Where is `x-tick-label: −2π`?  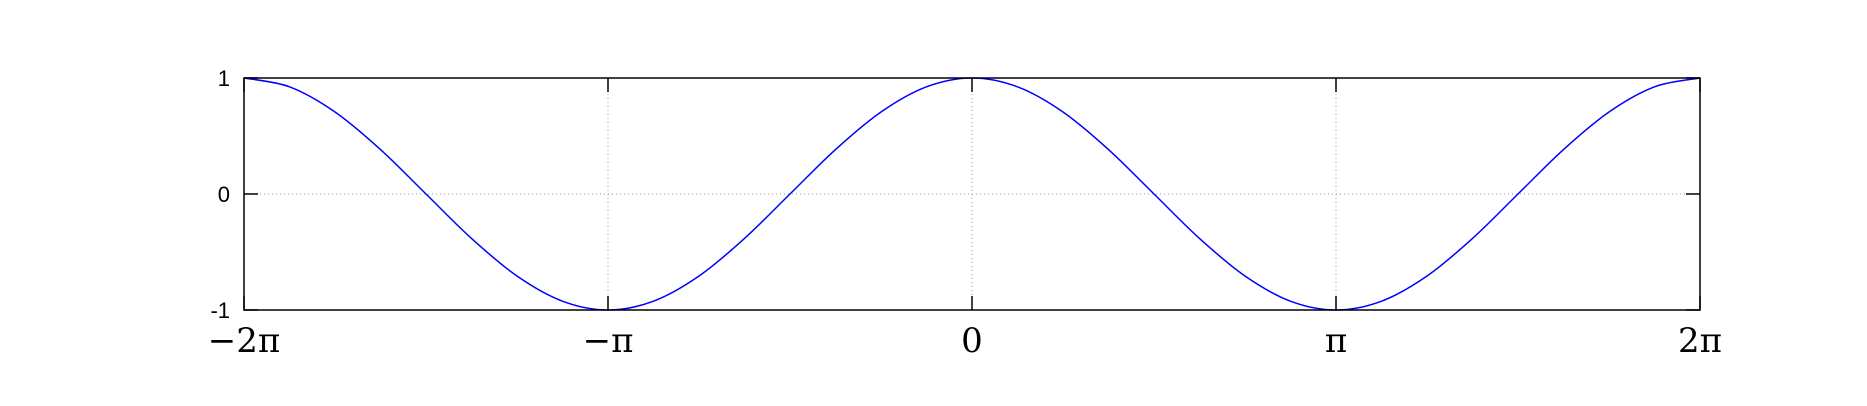 x-tick-label: −2π is located at coordinates (244, 341).